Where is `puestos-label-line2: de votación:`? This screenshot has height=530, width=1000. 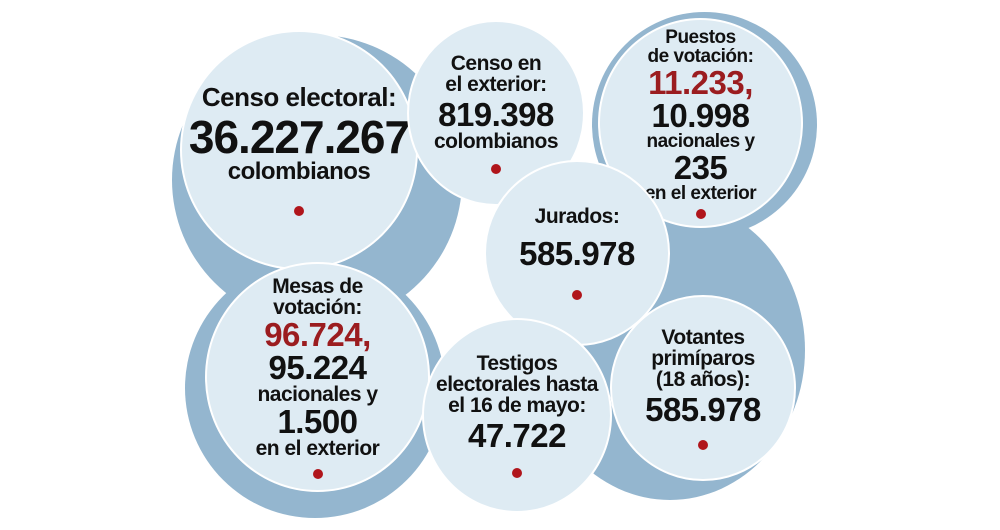 puestos-label-line2: de votación: is located at coordinates (700, 56).